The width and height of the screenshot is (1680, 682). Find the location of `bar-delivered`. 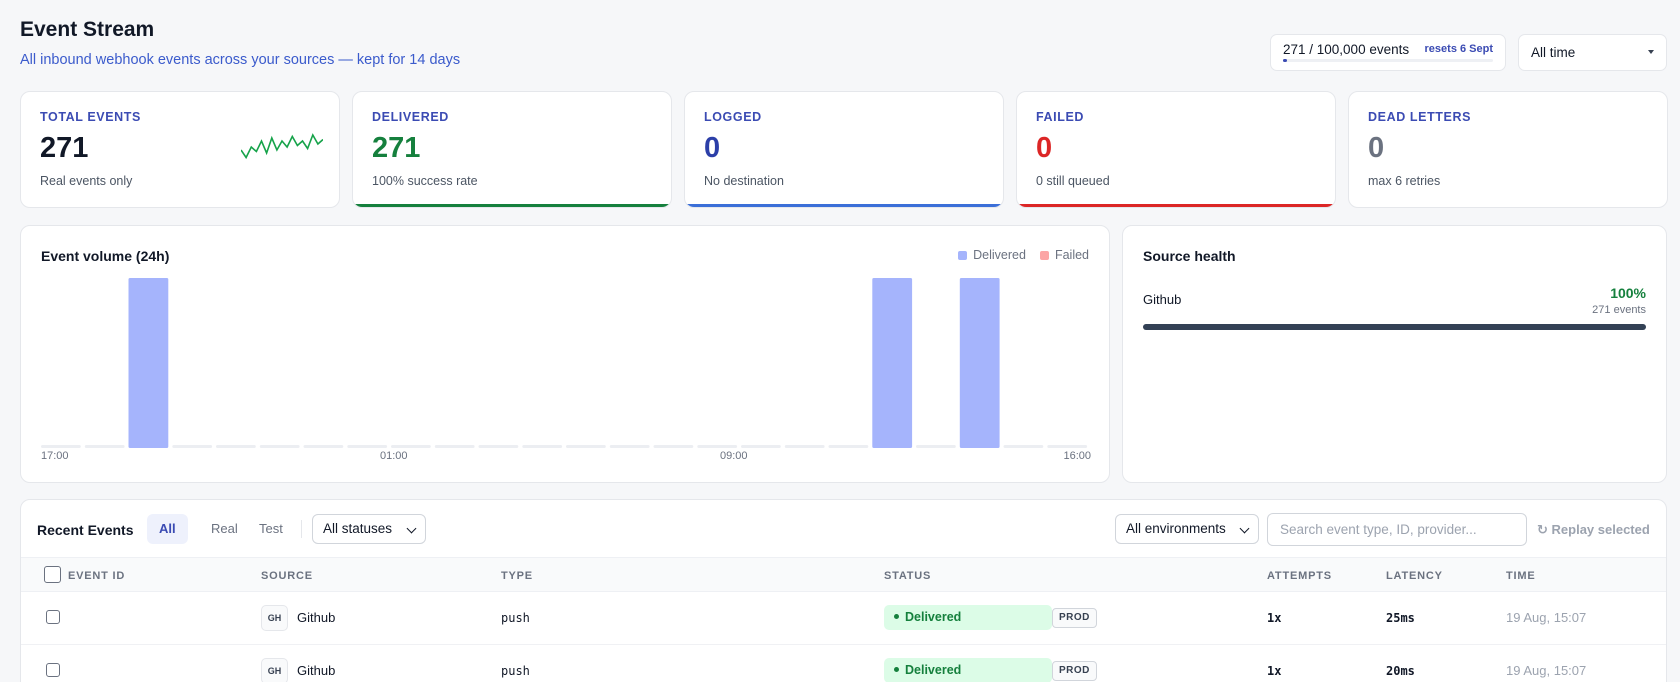

bar-delivered is located at coordinates (892, 363).